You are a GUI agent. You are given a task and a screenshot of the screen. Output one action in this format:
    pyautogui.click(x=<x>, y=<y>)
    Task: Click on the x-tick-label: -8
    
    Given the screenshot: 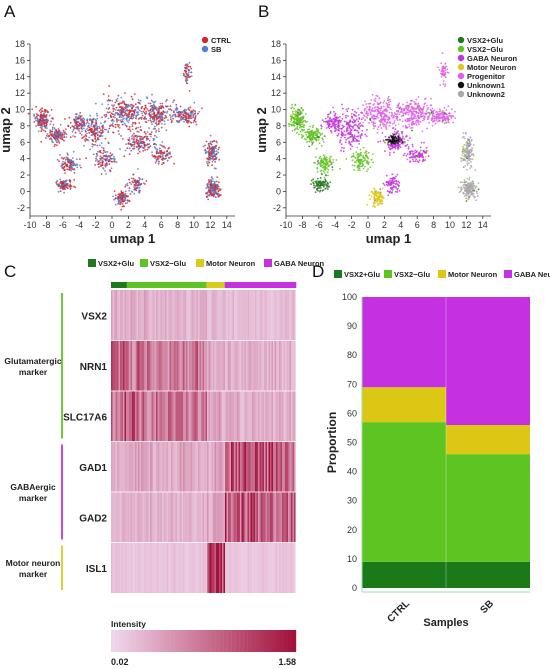 What is the action you would take?
    pyautogui.click(x=46, y=225)
    